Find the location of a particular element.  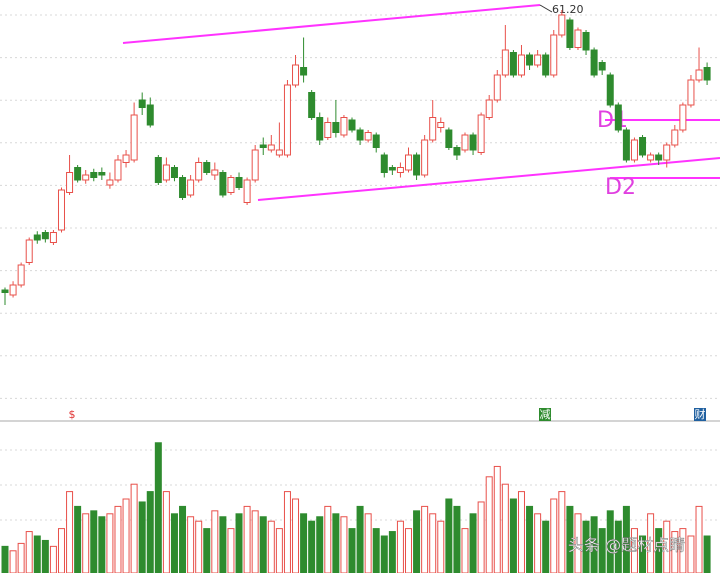

d1-label: D1 is located at coordinates (612, 120).